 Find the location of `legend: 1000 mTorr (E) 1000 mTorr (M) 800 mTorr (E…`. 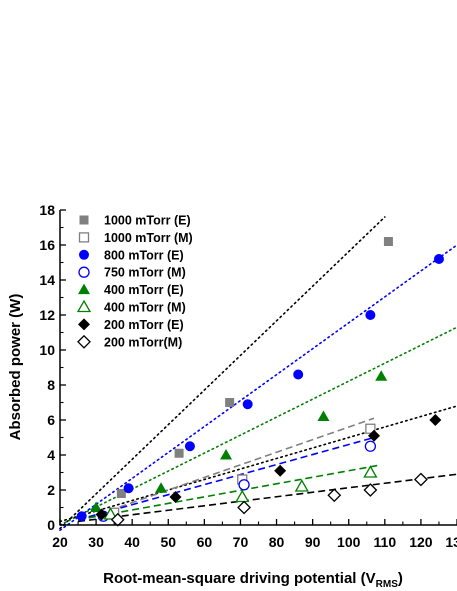

legend: 1000 mTorr (E) 1000 mTorr (M) 800 mTorr (E… is located at coordinates (134, 281).